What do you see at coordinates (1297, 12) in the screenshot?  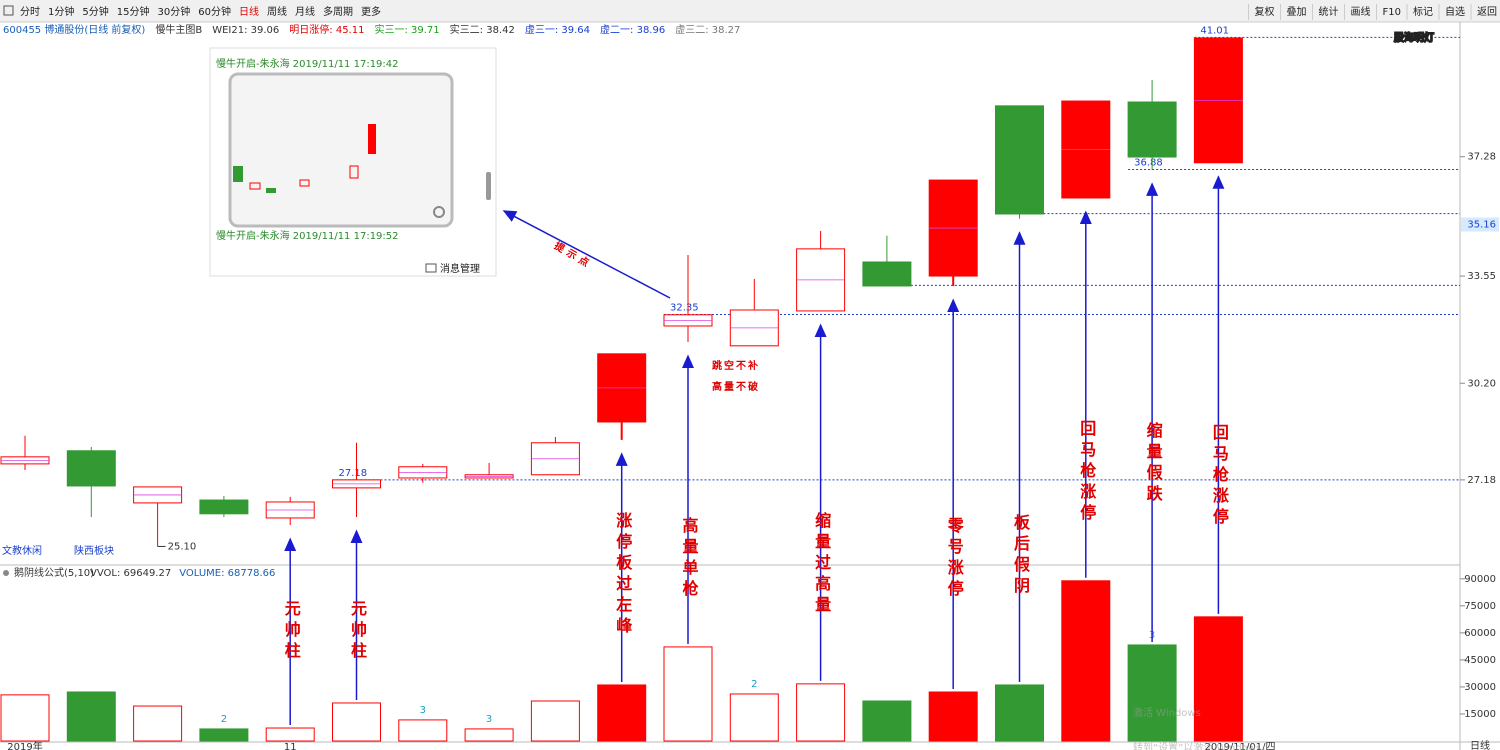 I see `toolbar-button: 叠加` at bounding box center [1297, 12].